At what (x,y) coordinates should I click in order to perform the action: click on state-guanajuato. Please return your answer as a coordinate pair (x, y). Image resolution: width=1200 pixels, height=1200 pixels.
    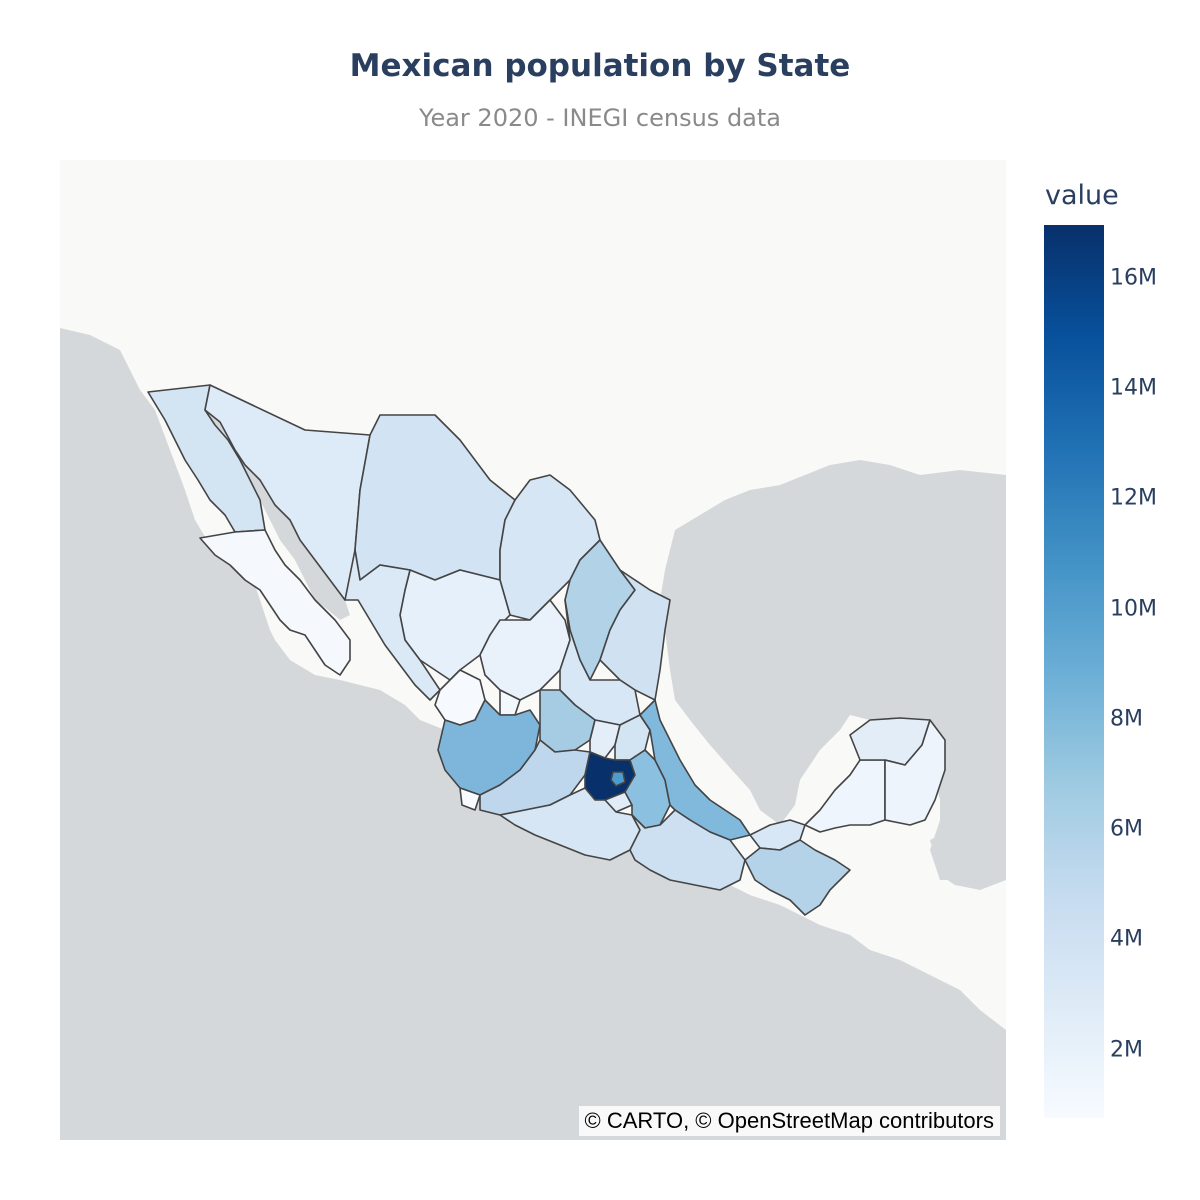
    Looking at the image, I should click on (567, 721).